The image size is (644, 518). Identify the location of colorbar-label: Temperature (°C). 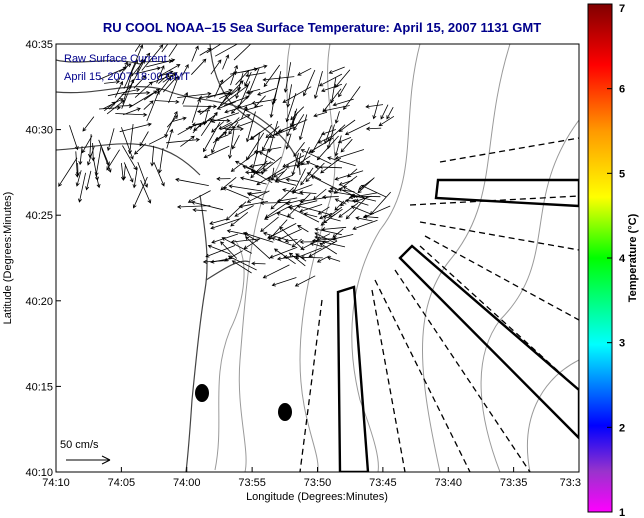
(633, 257).